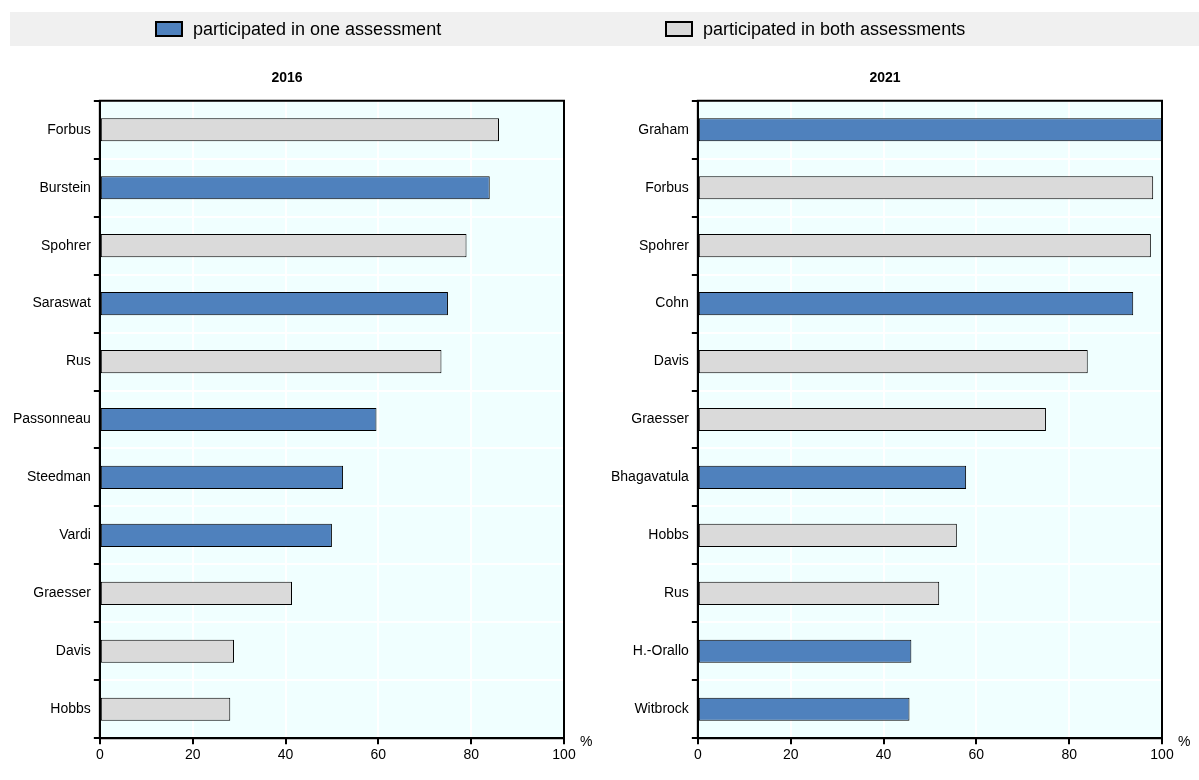  What do you see at coordinates (61, 302) in the screenshot?
I see `y-tick-label: Saraswat` at bounding box center [61, 302].